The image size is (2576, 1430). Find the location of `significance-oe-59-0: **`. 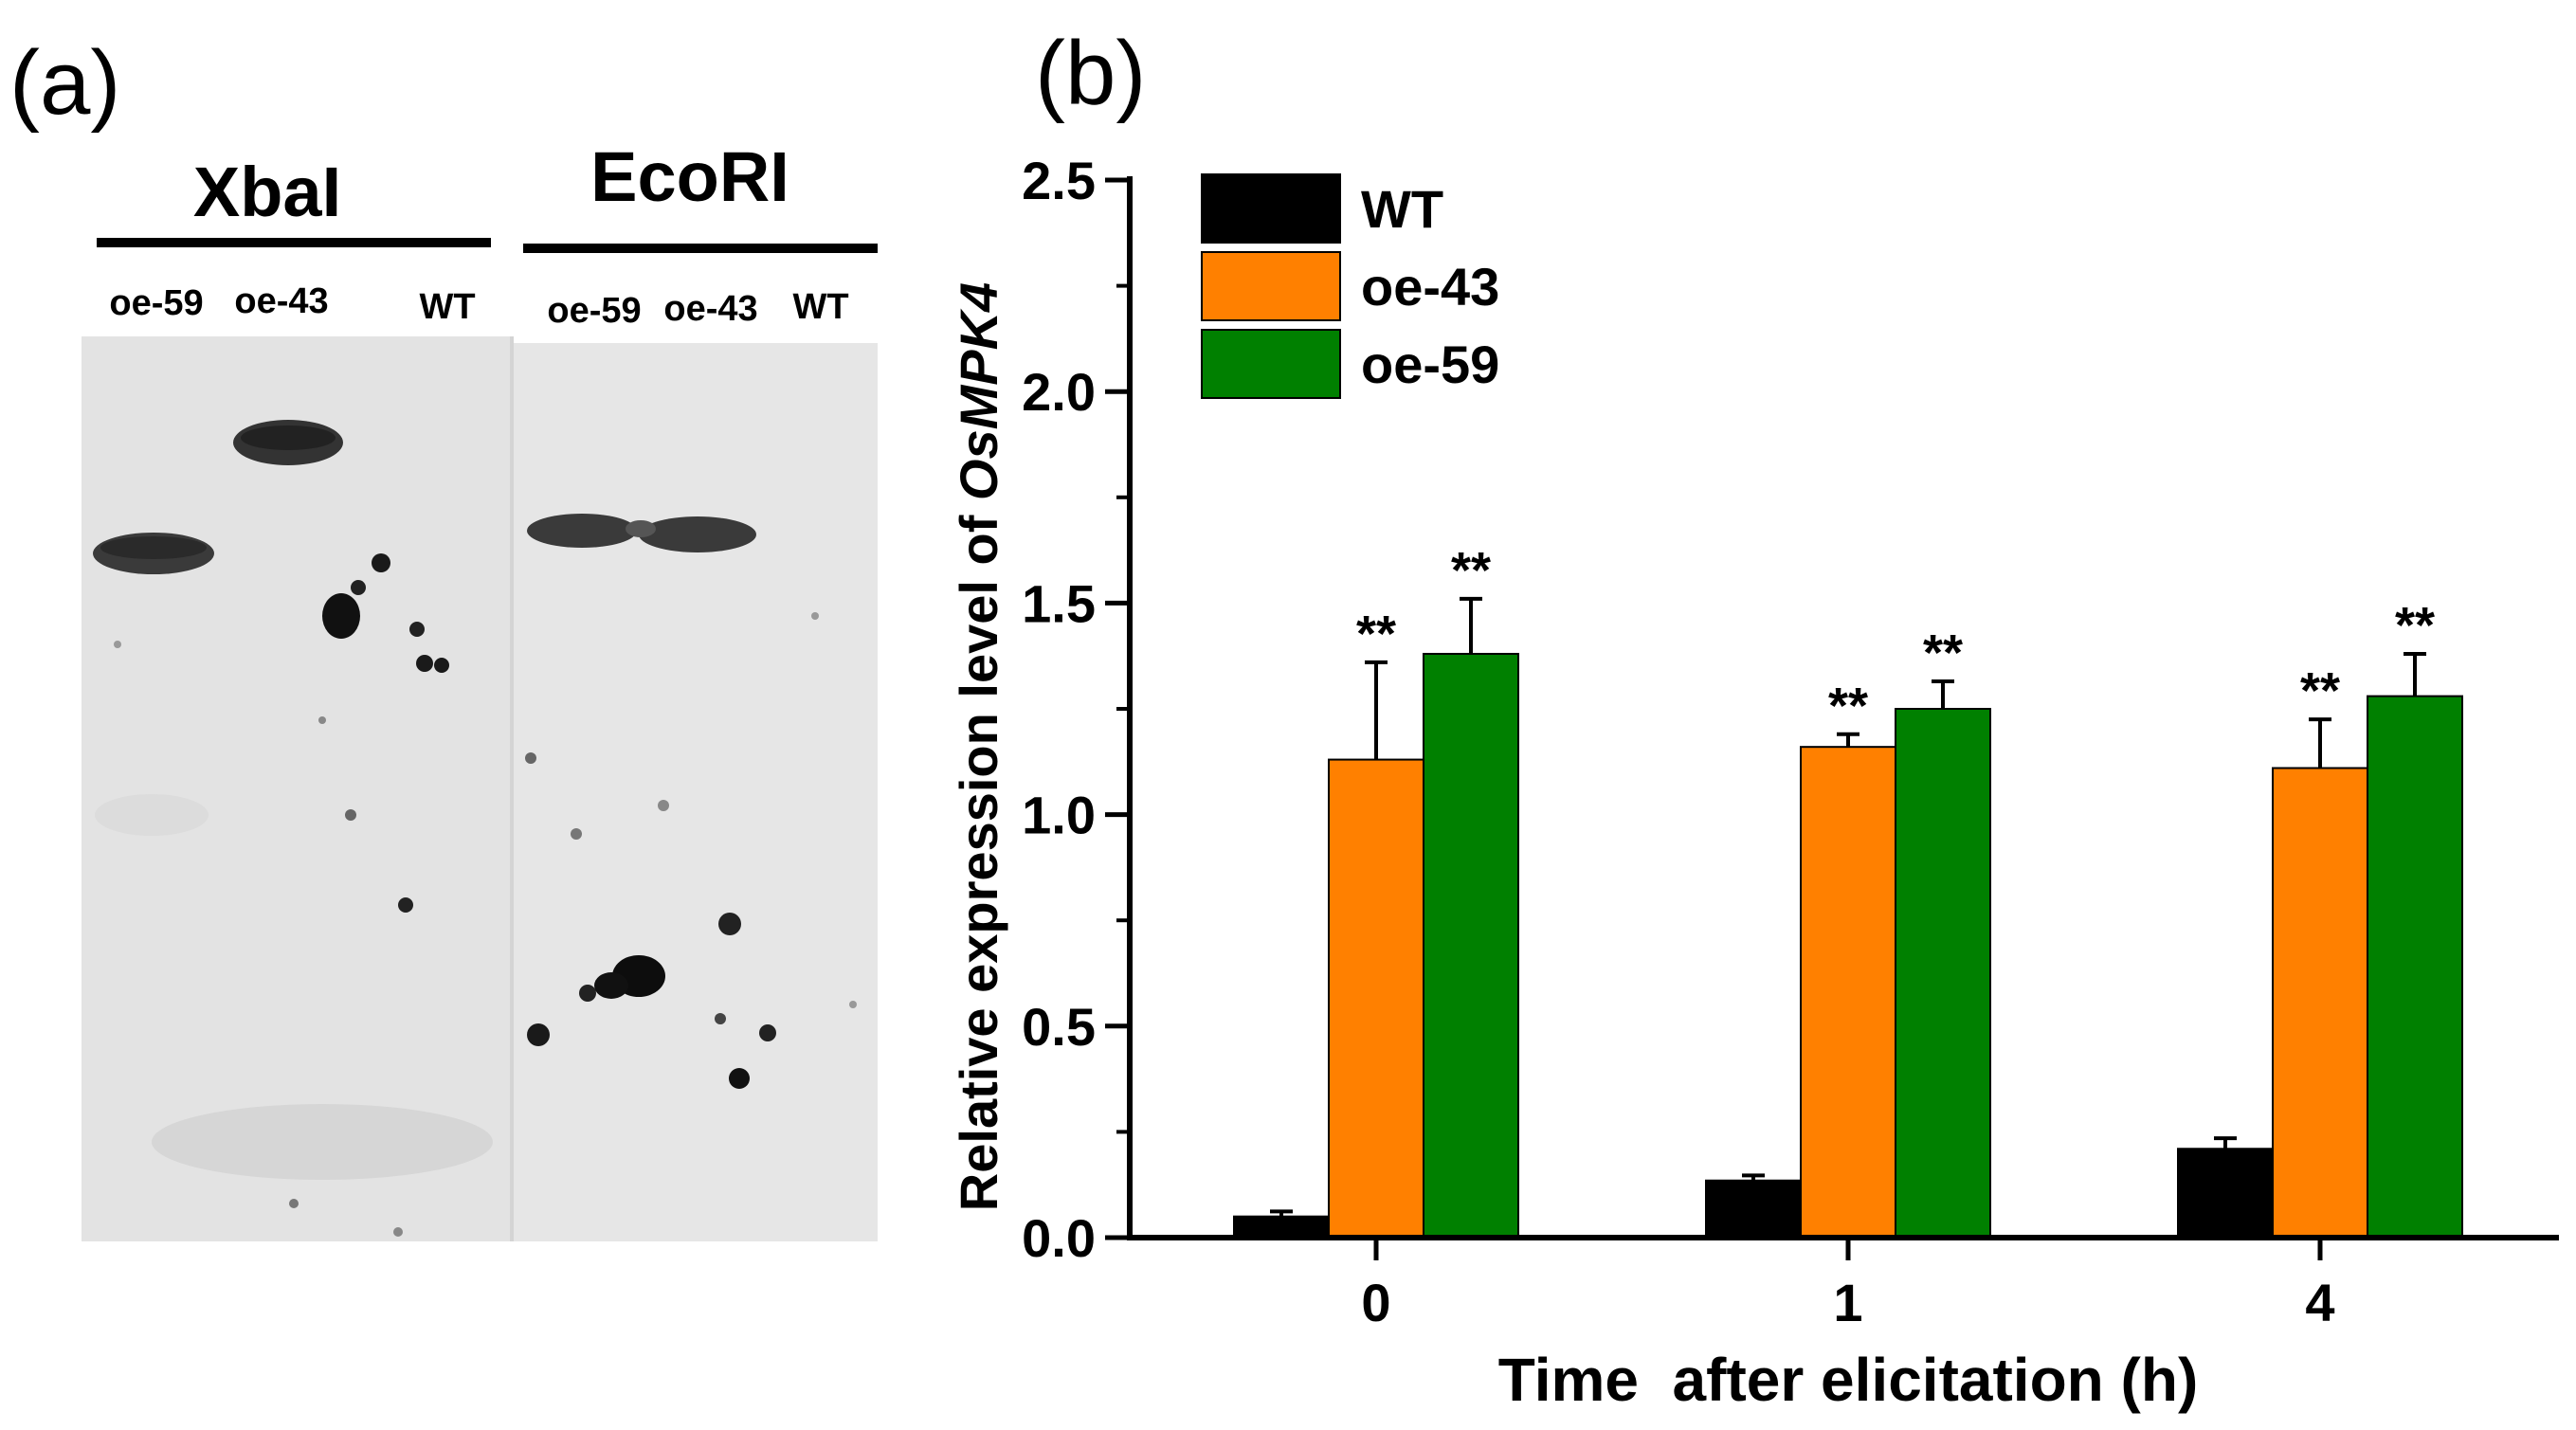

significance-oe-59-0: ** is located at coordinates (1471, 570).